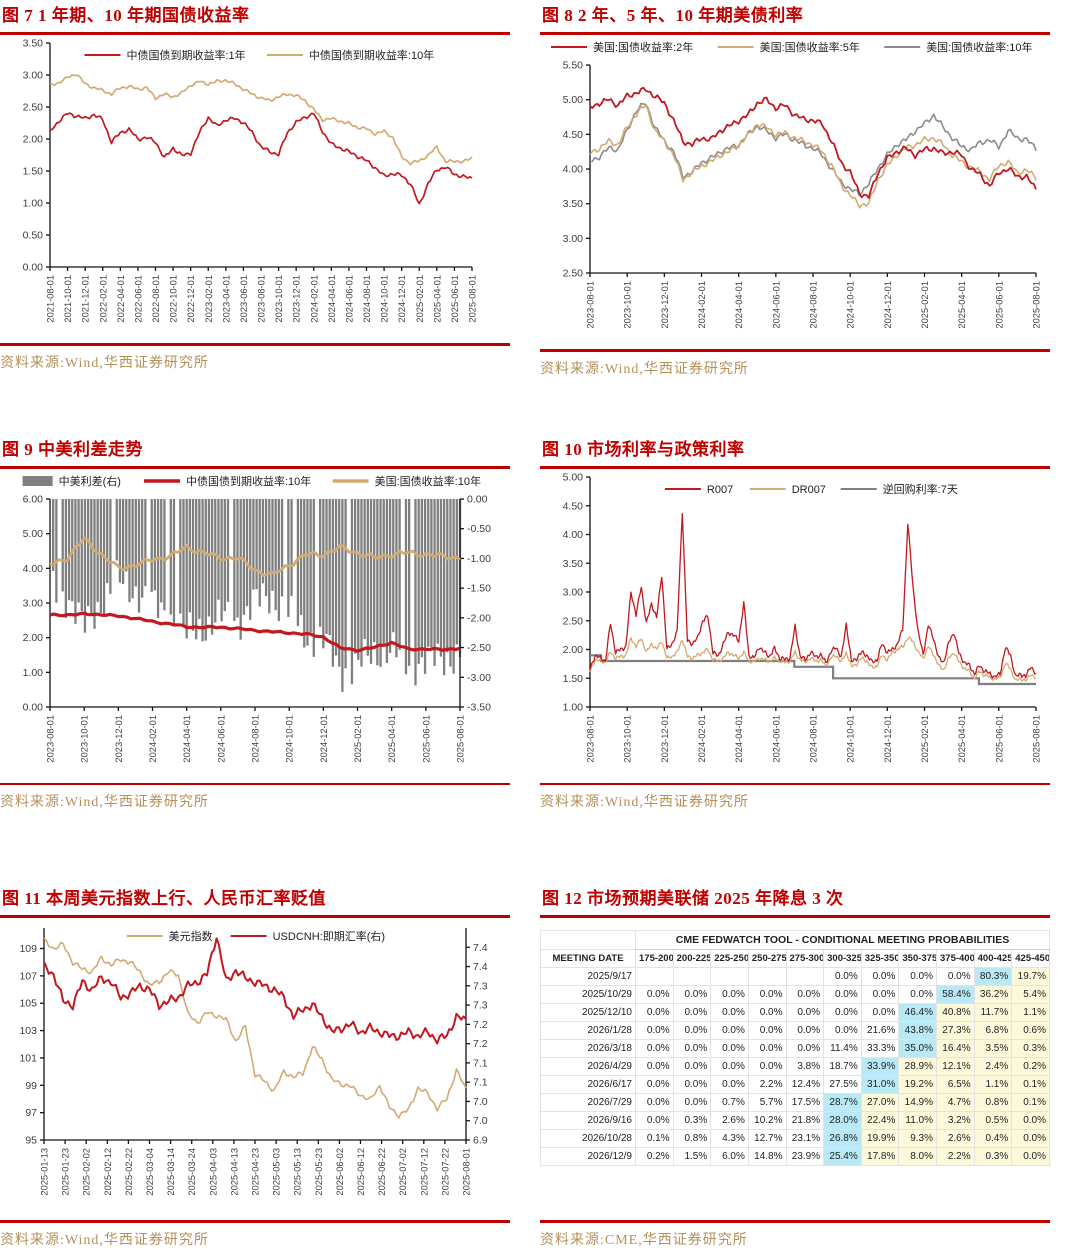 This screenshot has height=1249, width=1080. What do you see at coordinates (424, 1172) in the screenshot?
I see `svg-text: 2025-07-12` at bounding box center [424, 1172].